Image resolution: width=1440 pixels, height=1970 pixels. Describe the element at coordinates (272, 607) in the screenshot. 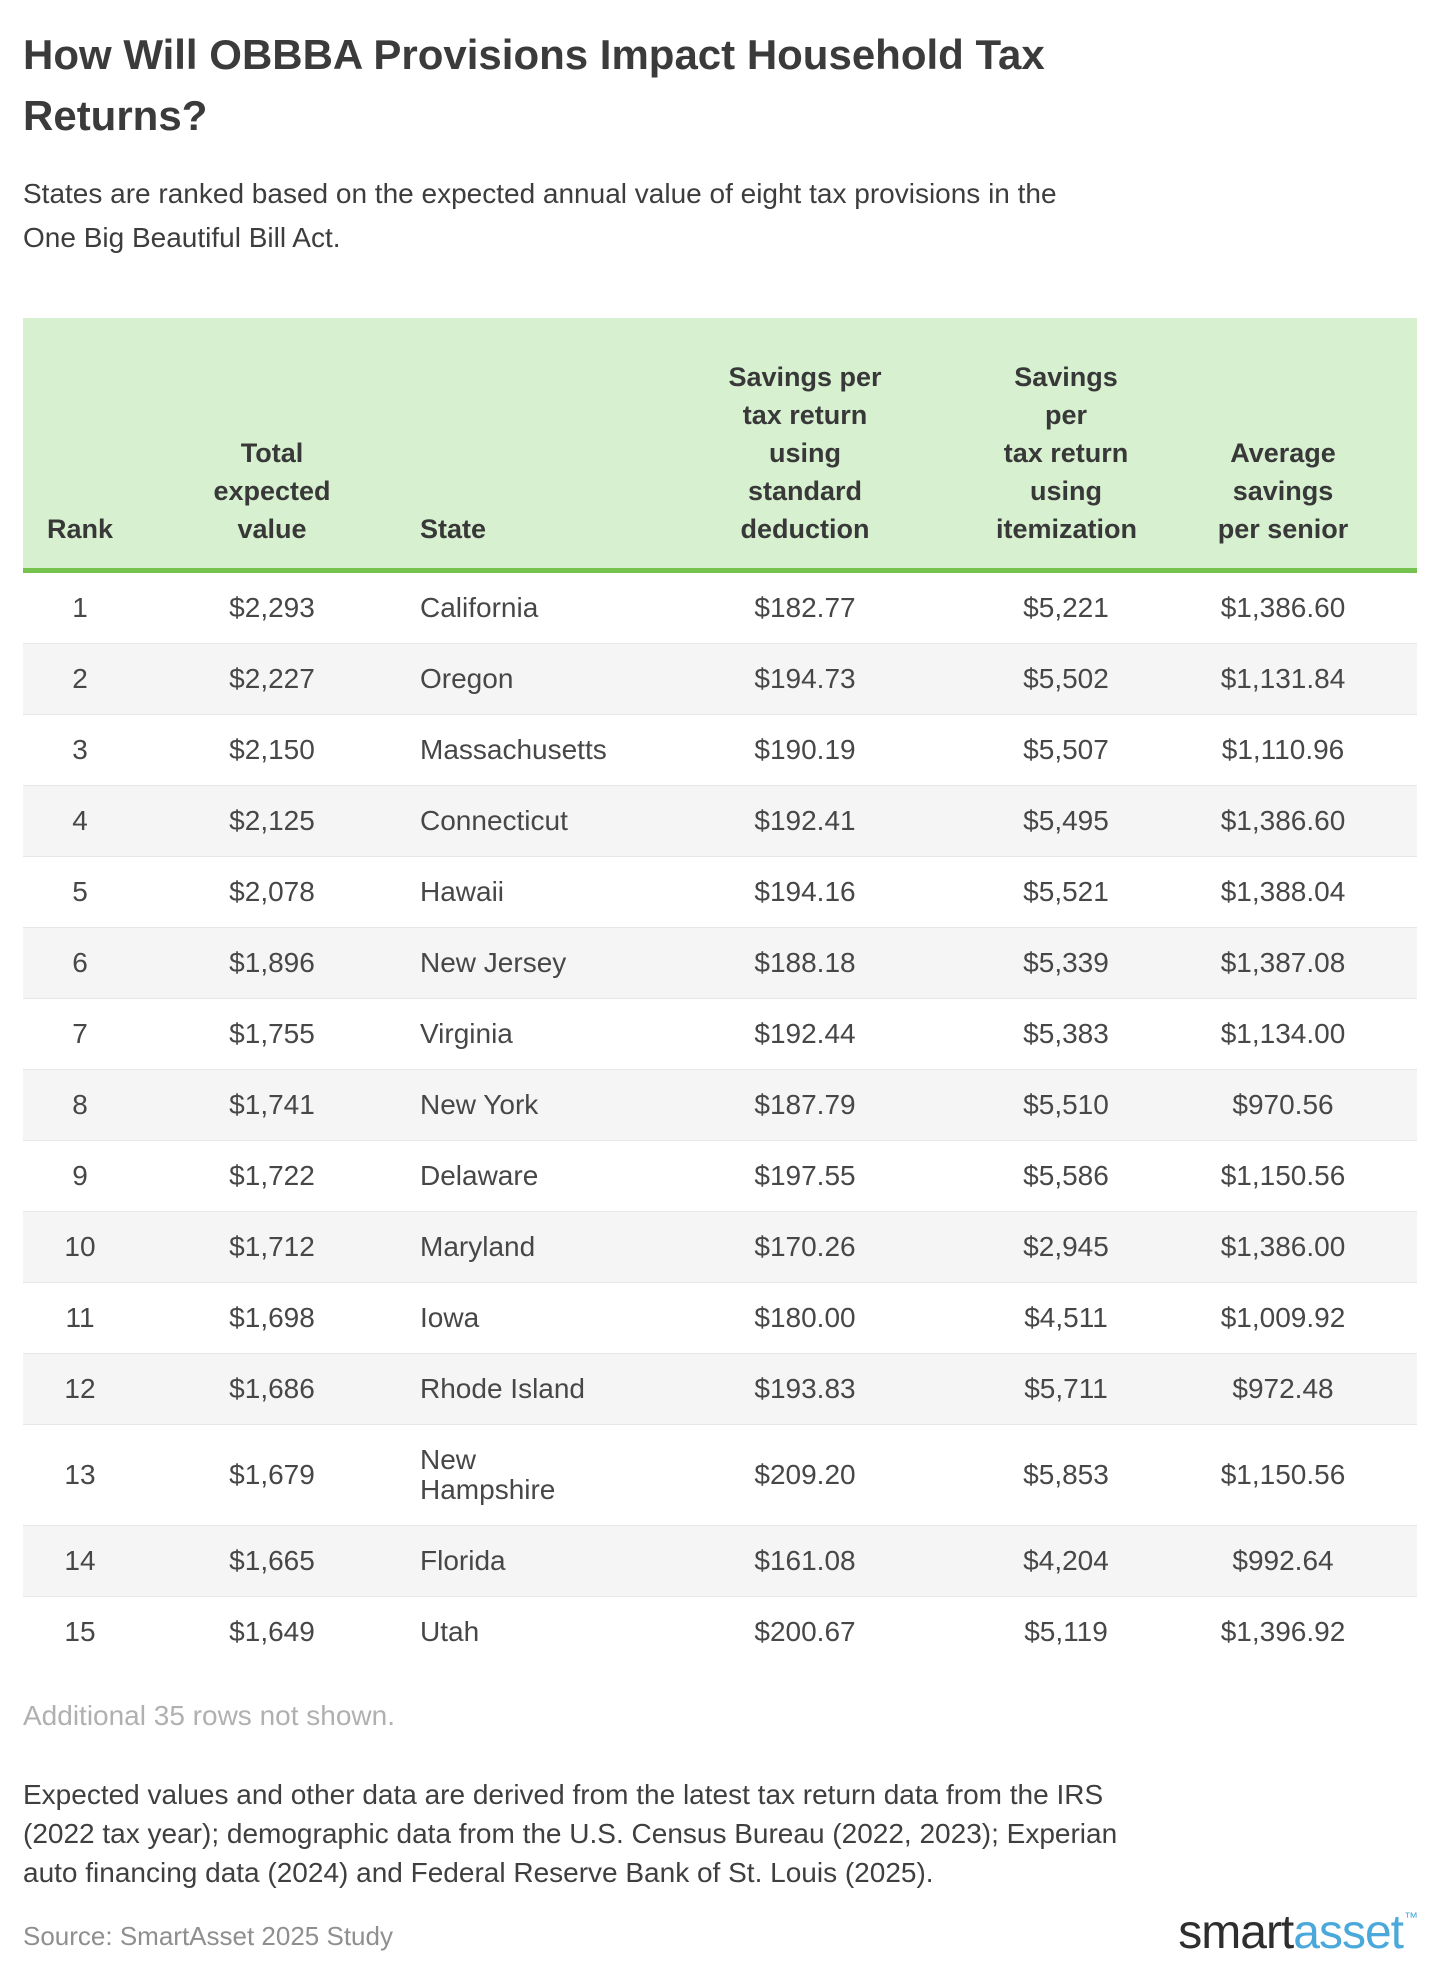

I see `total-expected-value-cell: $2,293` at that location.